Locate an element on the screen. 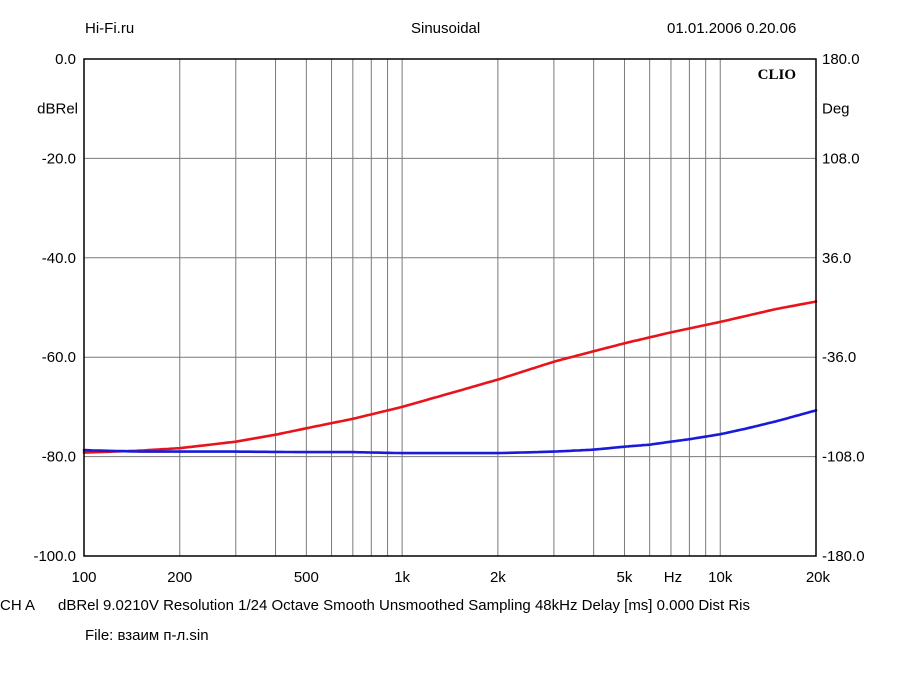 The width and height of the screenshot is (900, 675). x-tick-label: 10k is located at coordinates (720, 577).